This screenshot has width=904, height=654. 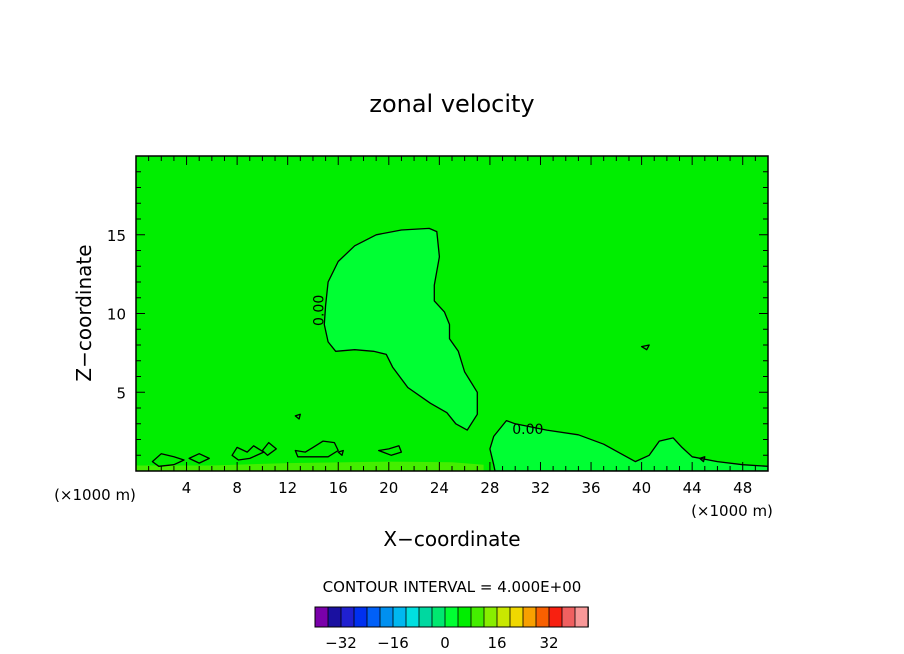 I want to click on colorbar-tick-label: 16, so click(x=496, y=643).